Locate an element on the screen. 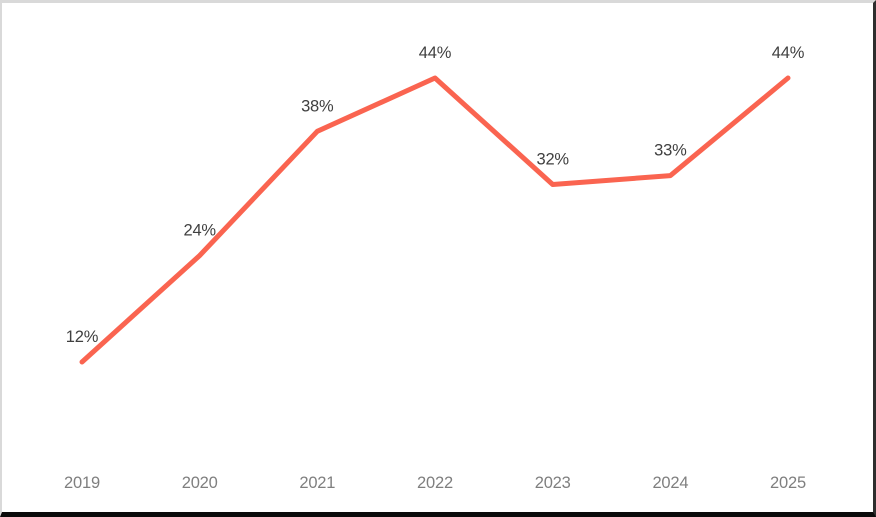 Image resolution: width=876 pixels, height=517 pixels. x-axis-label: 2022 is located at coordinates (435, 483).